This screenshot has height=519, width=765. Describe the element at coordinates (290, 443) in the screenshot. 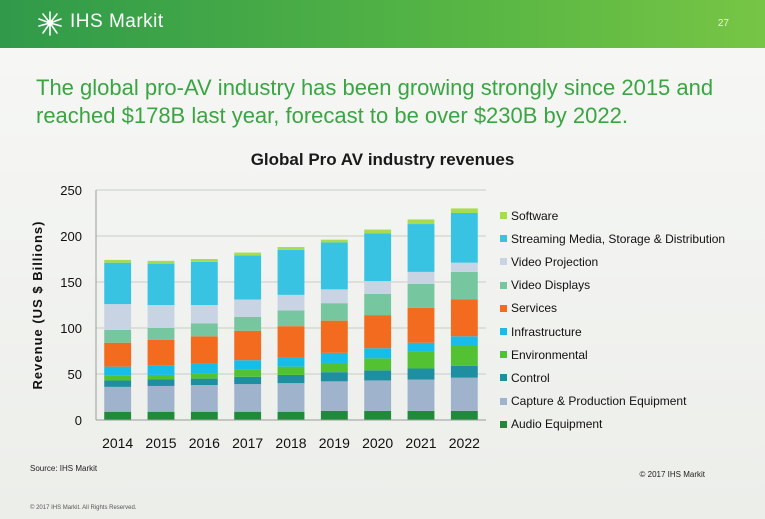

I see `x-tick-label: 2018` at that location.